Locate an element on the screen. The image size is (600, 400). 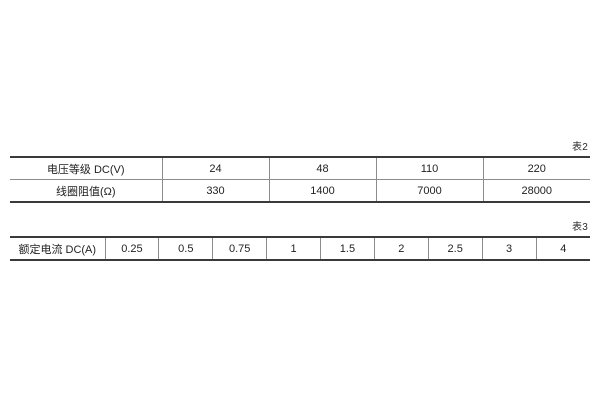
table-block-voltage-resistance: 表2 电压等级 DC(V) 24 48 110 220 线圈阻值(Ω) is located at coordinates (300, 172).